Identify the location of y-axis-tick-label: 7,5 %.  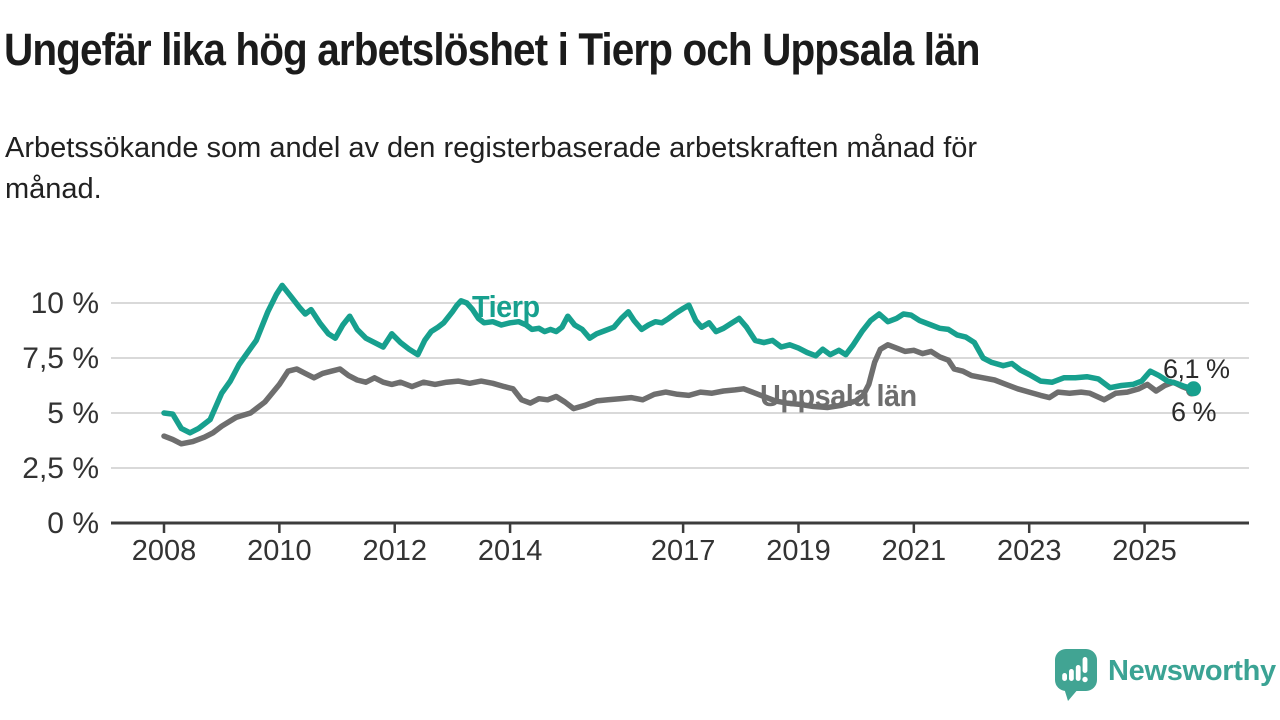
(60, 358).